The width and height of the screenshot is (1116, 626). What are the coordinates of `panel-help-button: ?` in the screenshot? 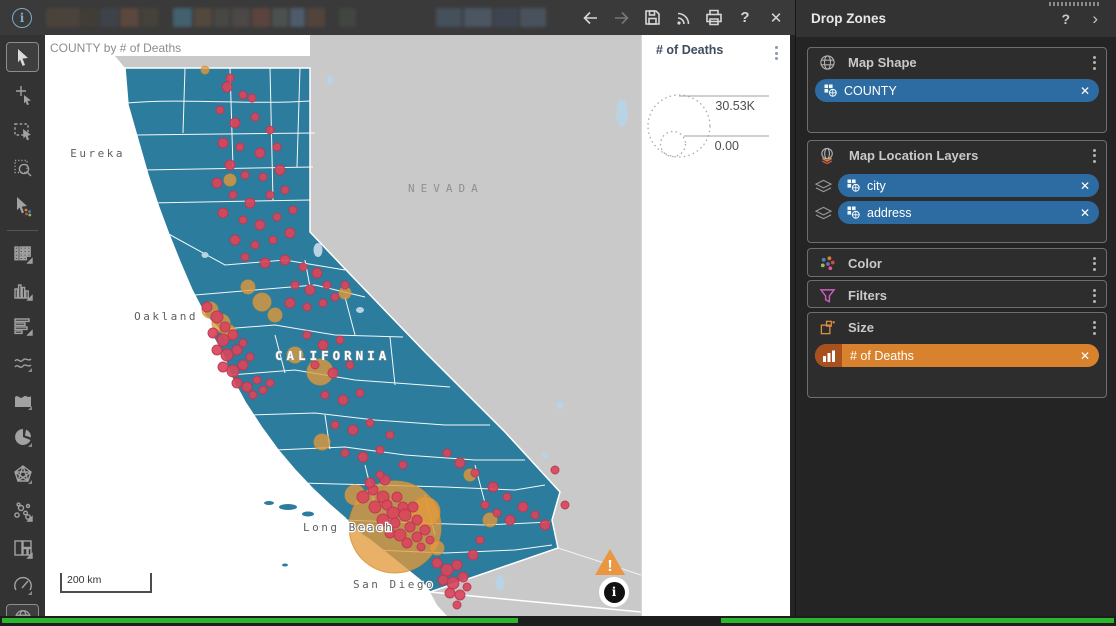 It's located at (1065, 18).